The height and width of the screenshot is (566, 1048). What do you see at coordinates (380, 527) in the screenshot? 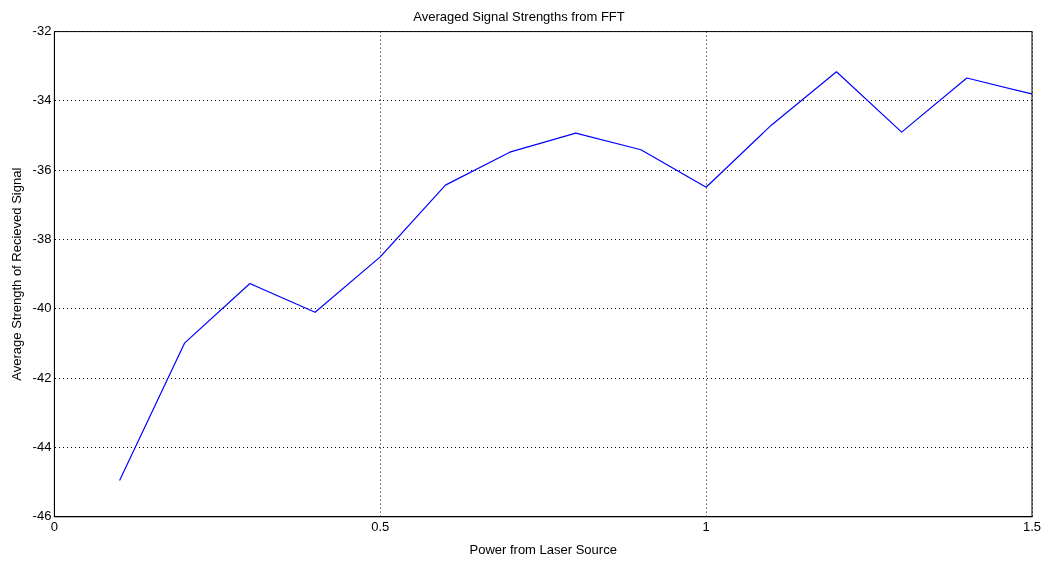
I see `x-tick-label: 0.5` at bounding box center [380, 527].